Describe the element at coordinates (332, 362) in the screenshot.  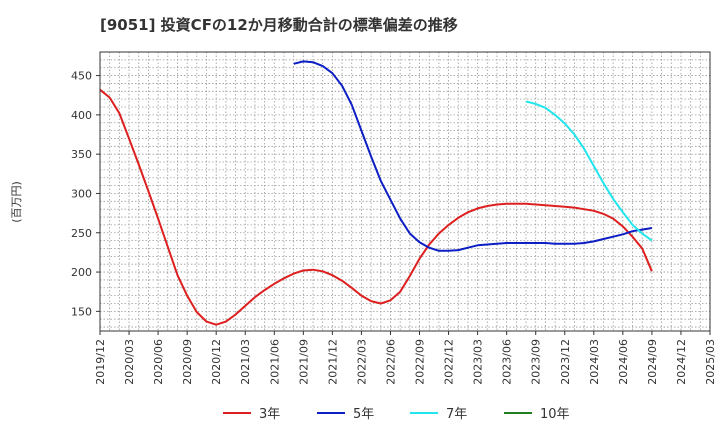
I see `x-tick-label: 2021/12` at that location.